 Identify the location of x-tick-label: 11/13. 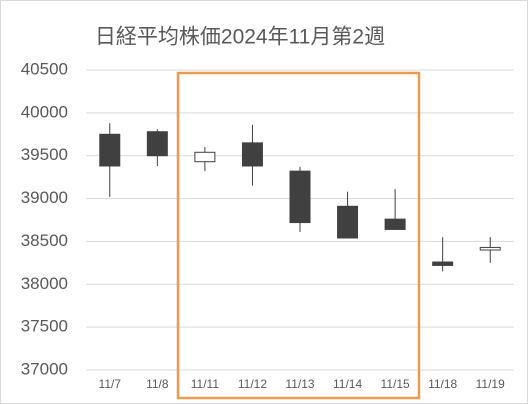
(299, 384).